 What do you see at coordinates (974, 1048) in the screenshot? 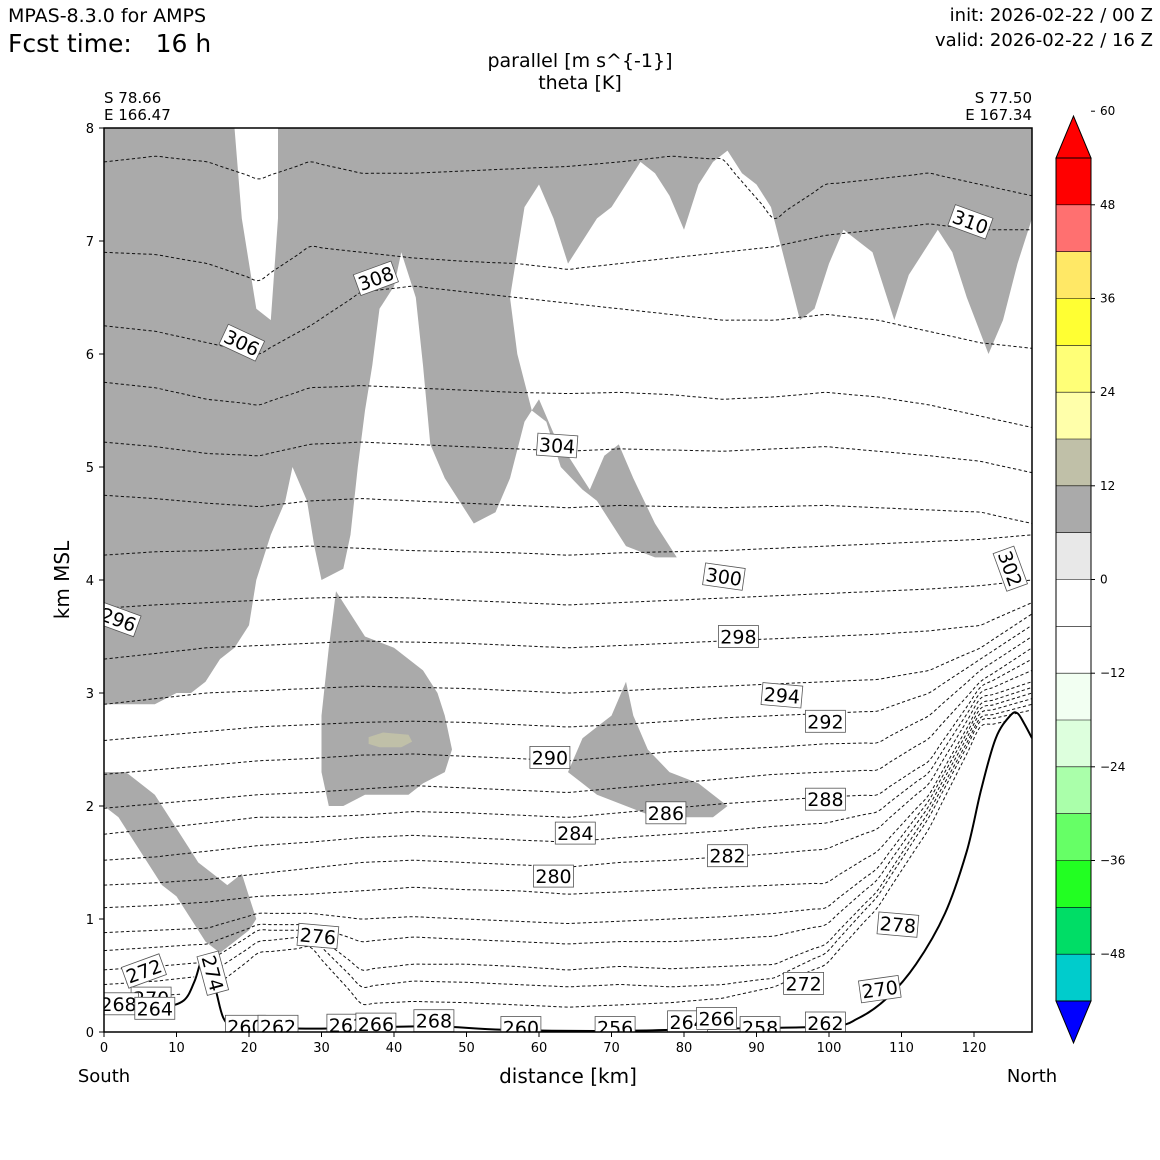
I see `x-tick-label: 120` at bounding box center [974, 1048].